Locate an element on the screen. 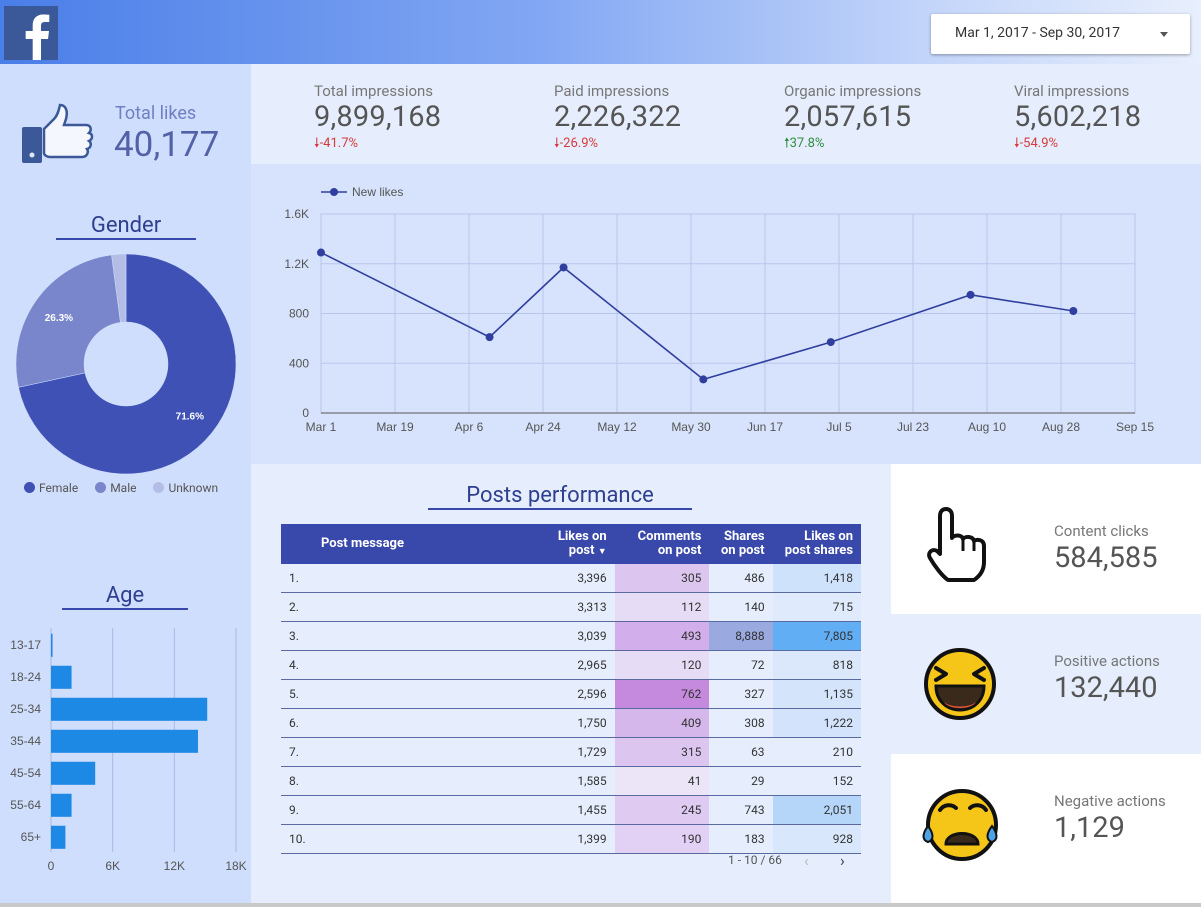  date-range-dropdown: Mar 1, 2017 - Sep 30, 2017 is located at coordinates (1060, 34).